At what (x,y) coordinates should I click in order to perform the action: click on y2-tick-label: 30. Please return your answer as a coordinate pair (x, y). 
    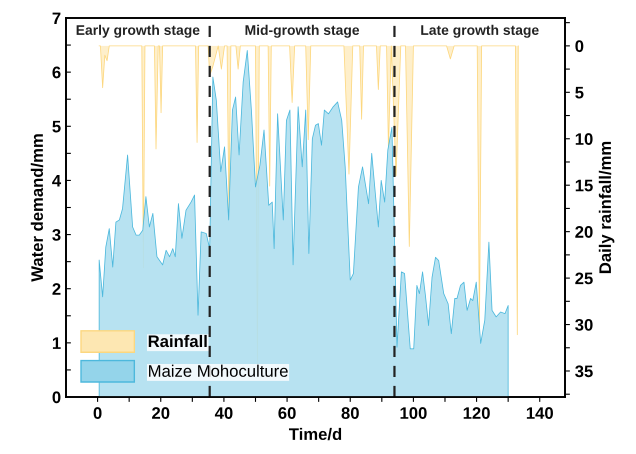
    Looking at the image, I should click on (584, 324).